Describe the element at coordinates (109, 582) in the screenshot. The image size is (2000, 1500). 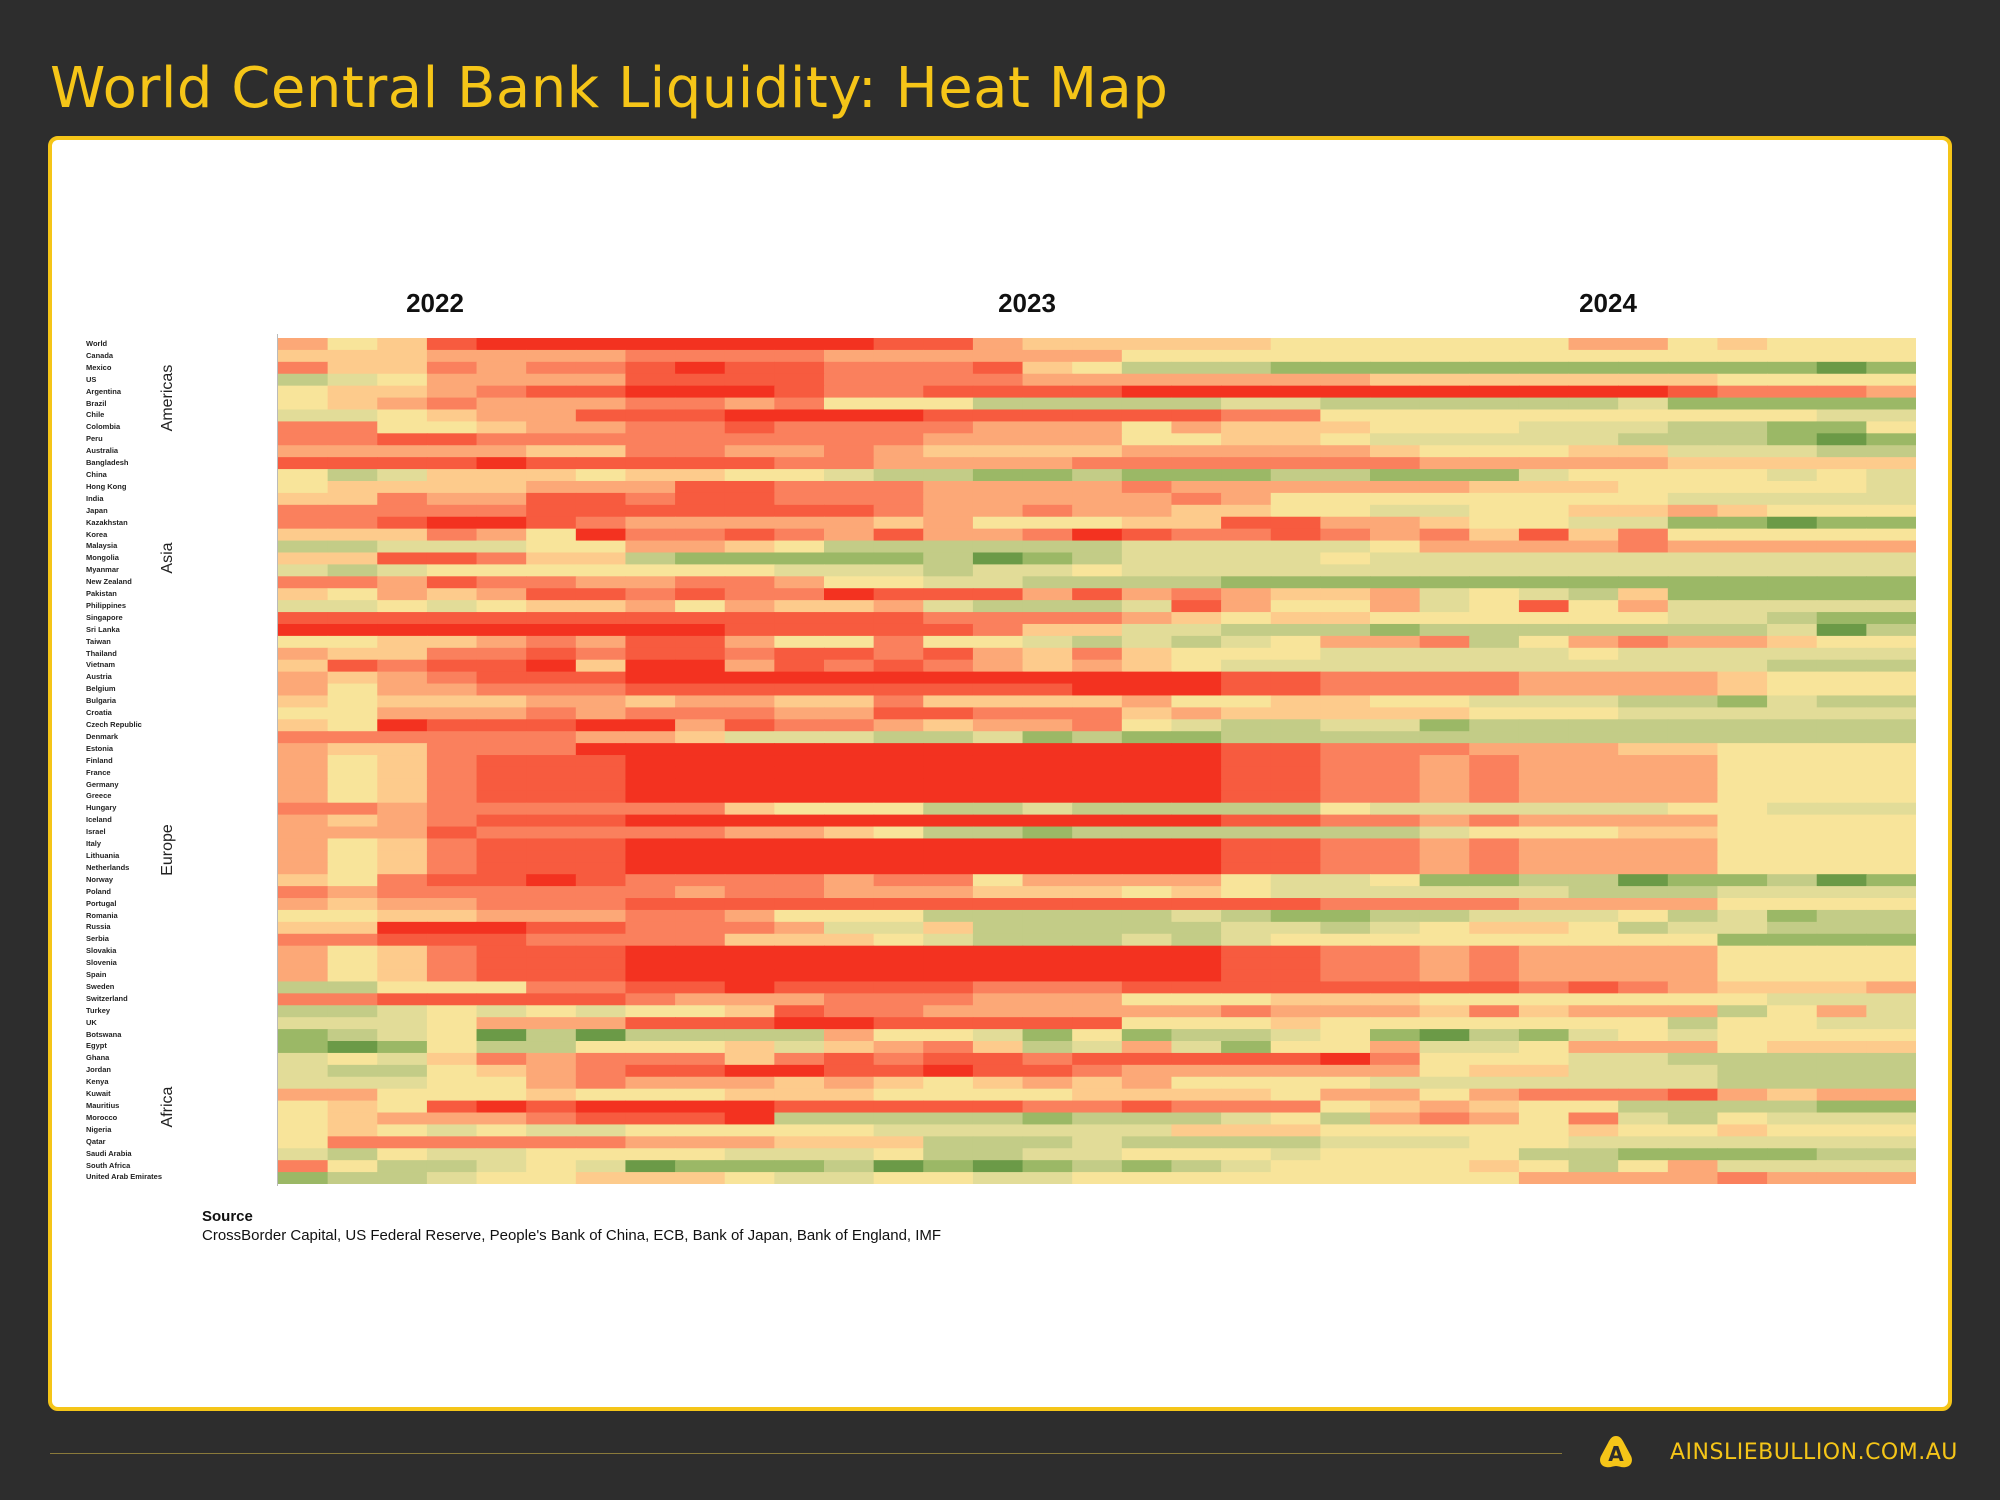
I see `country-label: New Zealand` at that location.